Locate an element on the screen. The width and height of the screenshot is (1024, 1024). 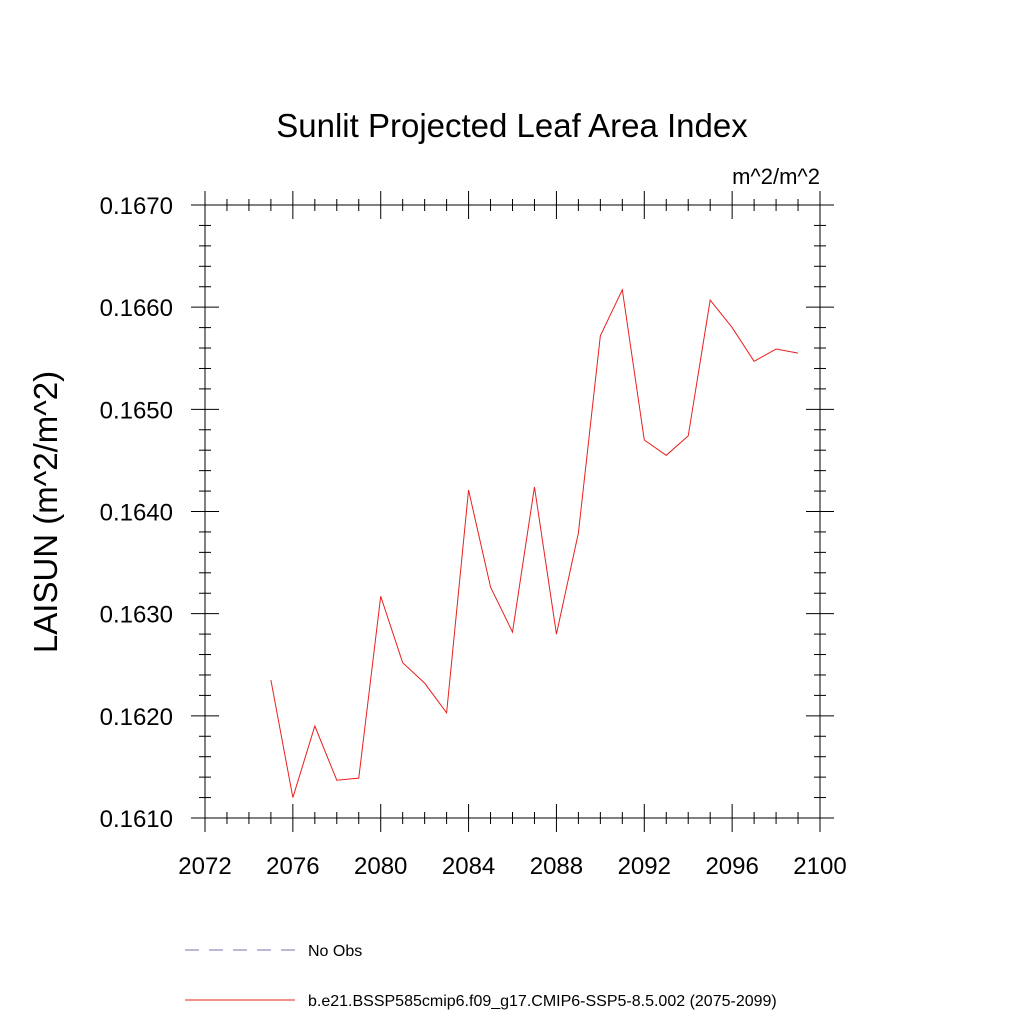
y-tick-label: 0.1660 is located at coordinates (136, 308).